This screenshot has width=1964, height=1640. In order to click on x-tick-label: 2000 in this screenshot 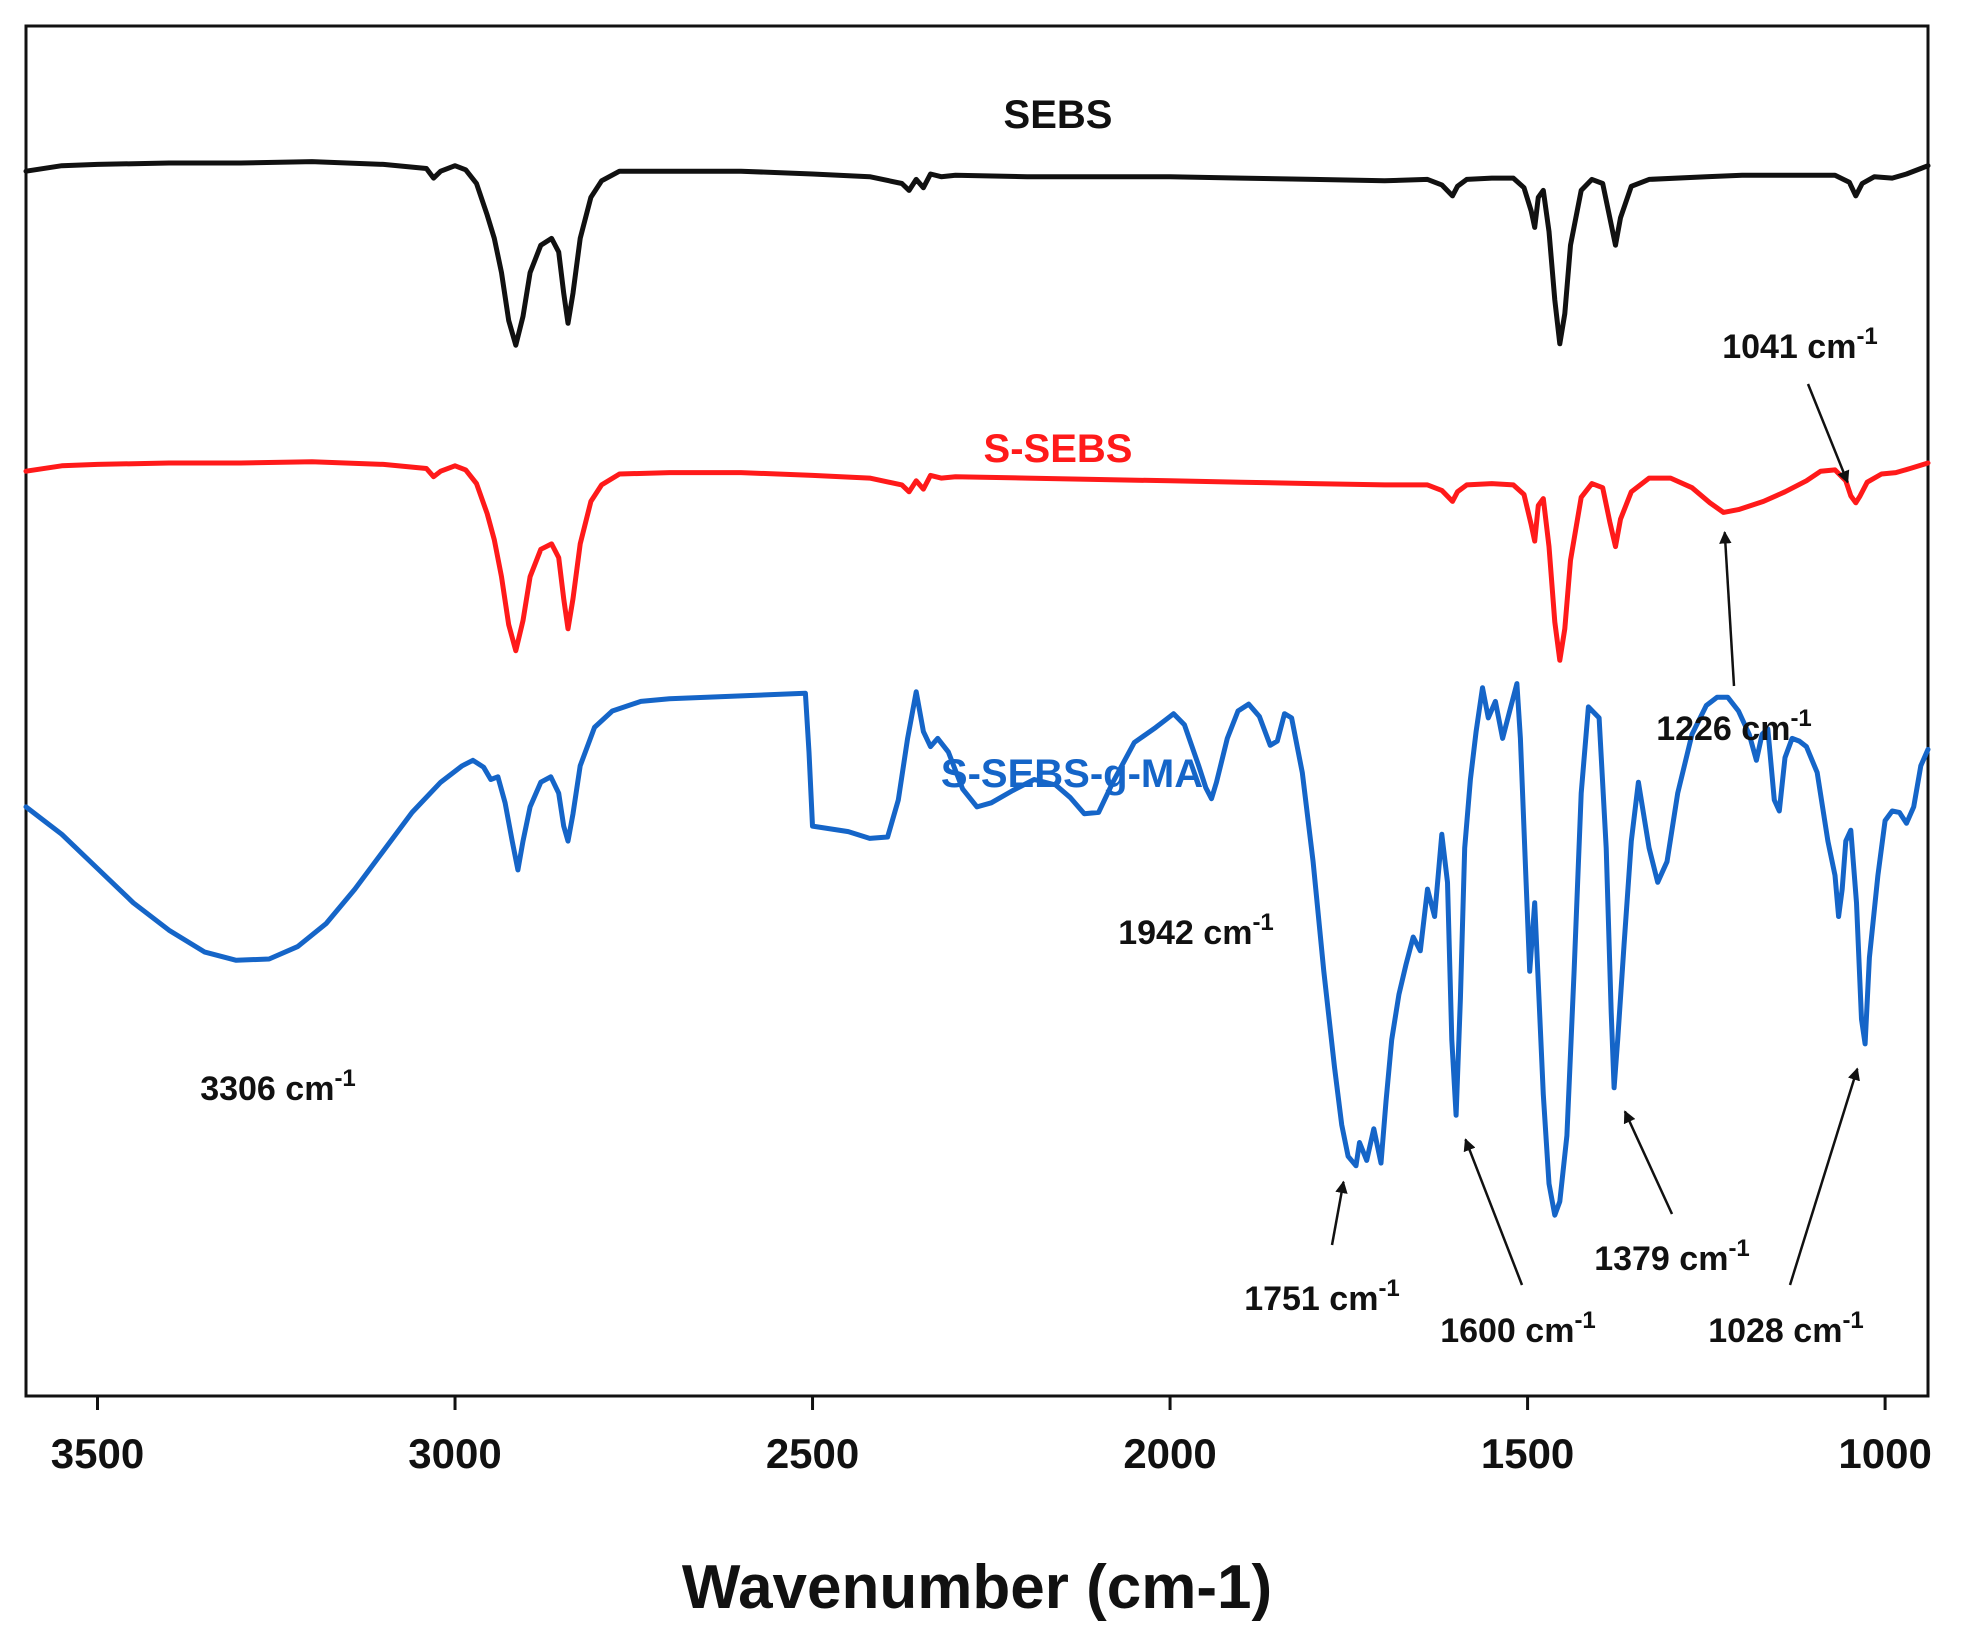, I will do `click(1169, 1453)`.